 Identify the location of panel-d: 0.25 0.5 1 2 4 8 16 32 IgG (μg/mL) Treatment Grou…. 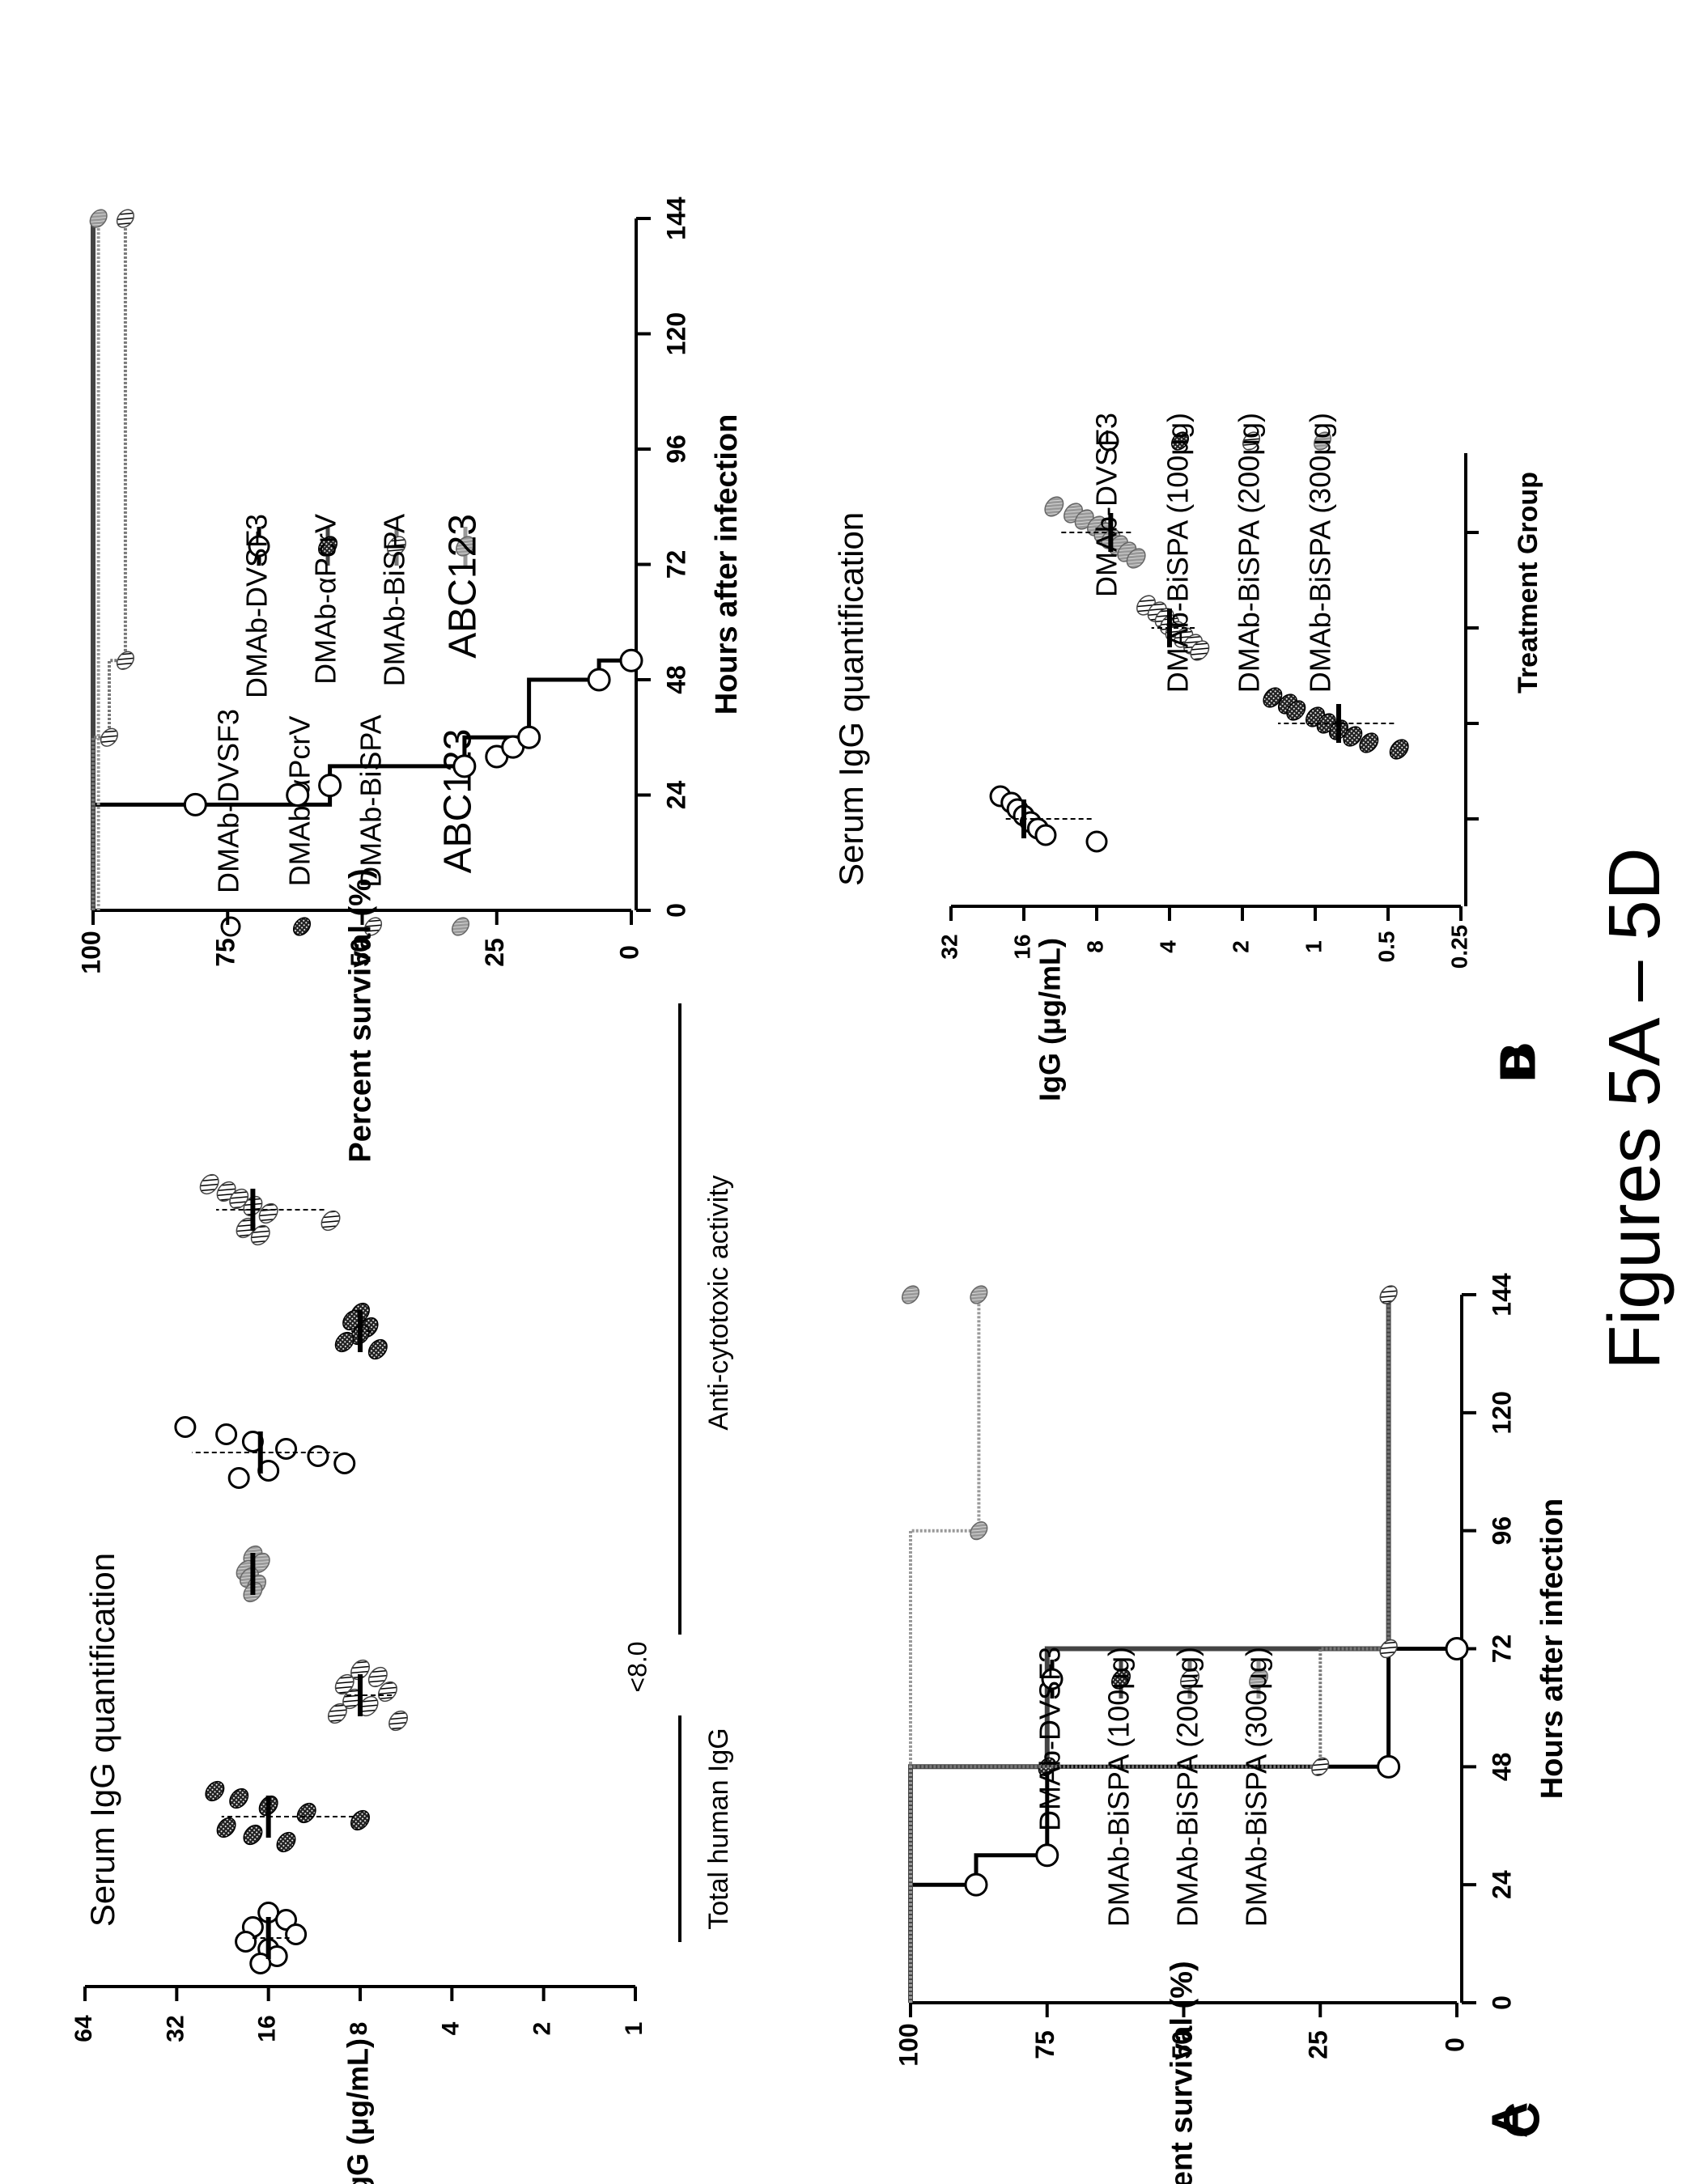
(1189, 757).